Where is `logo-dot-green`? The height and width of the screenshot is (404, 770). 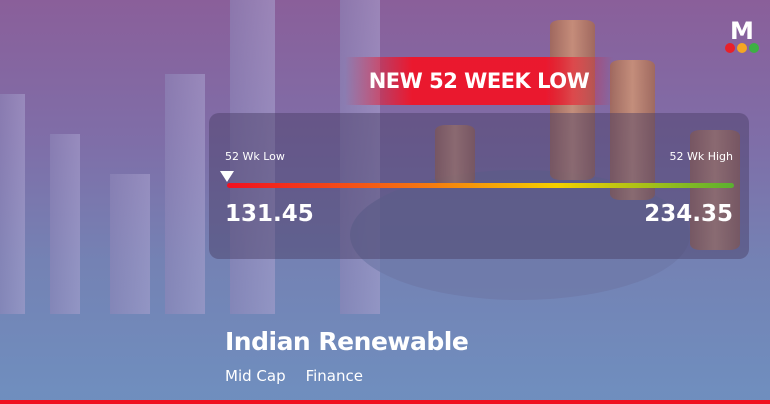 logo-dot-green is located at coordinates (754, 48).